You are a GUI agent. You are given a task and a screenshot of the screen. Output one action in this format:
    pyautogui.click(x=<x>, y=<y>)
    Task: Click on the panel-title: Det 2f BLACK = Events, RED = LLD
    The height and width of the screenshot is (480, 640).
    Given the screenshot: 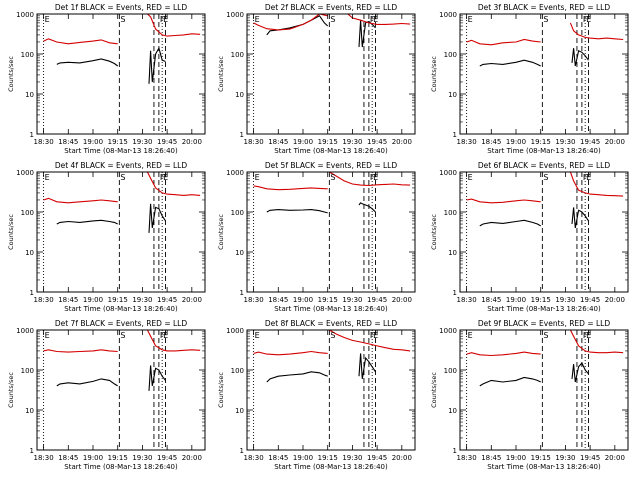 What is the action you would take?
    pyautogui.click(x=331, y=7)
    